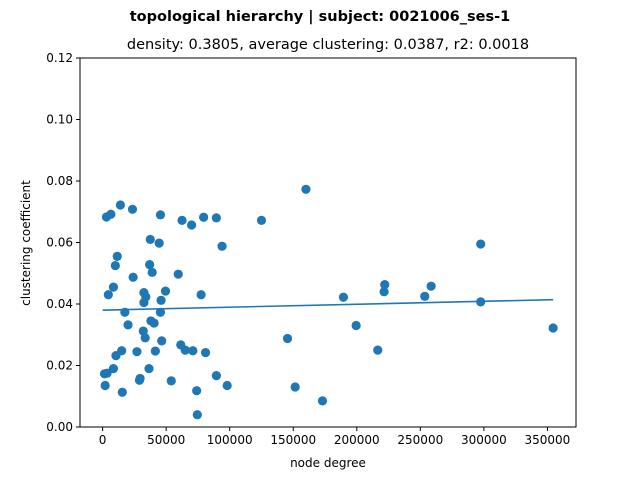  I want to click on x-axis-label: node degree, so click(328, 463).